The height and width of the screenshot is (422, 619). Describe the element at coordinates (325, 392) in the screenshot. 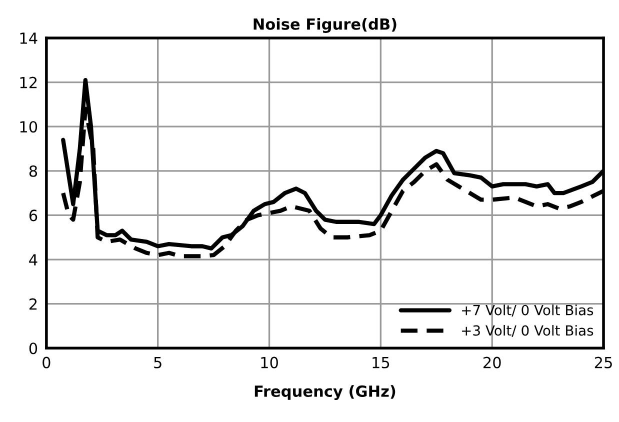

I see `x-axis-title: Frequency (GHz)` at that location.